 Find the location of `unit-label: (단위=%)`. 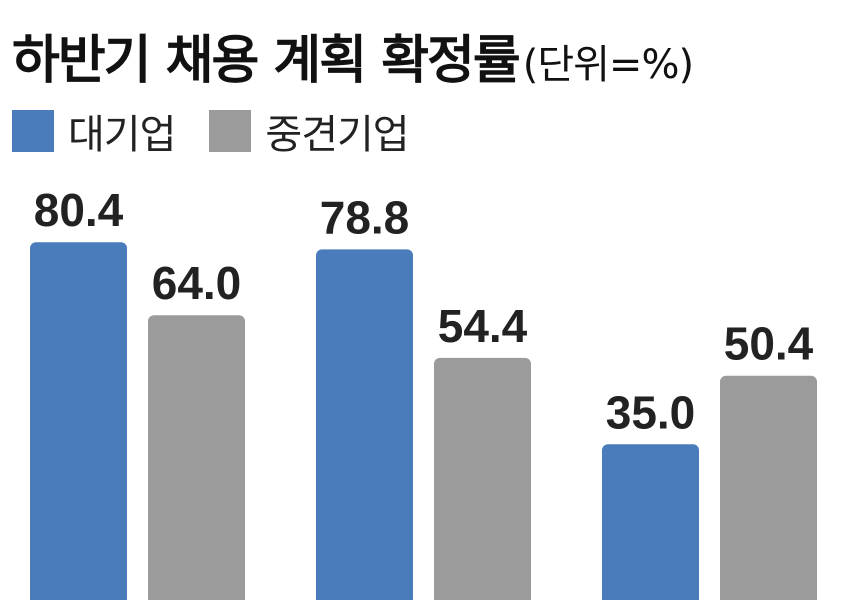

unit-label: (단위=%) is located at coordinates (608, 65).